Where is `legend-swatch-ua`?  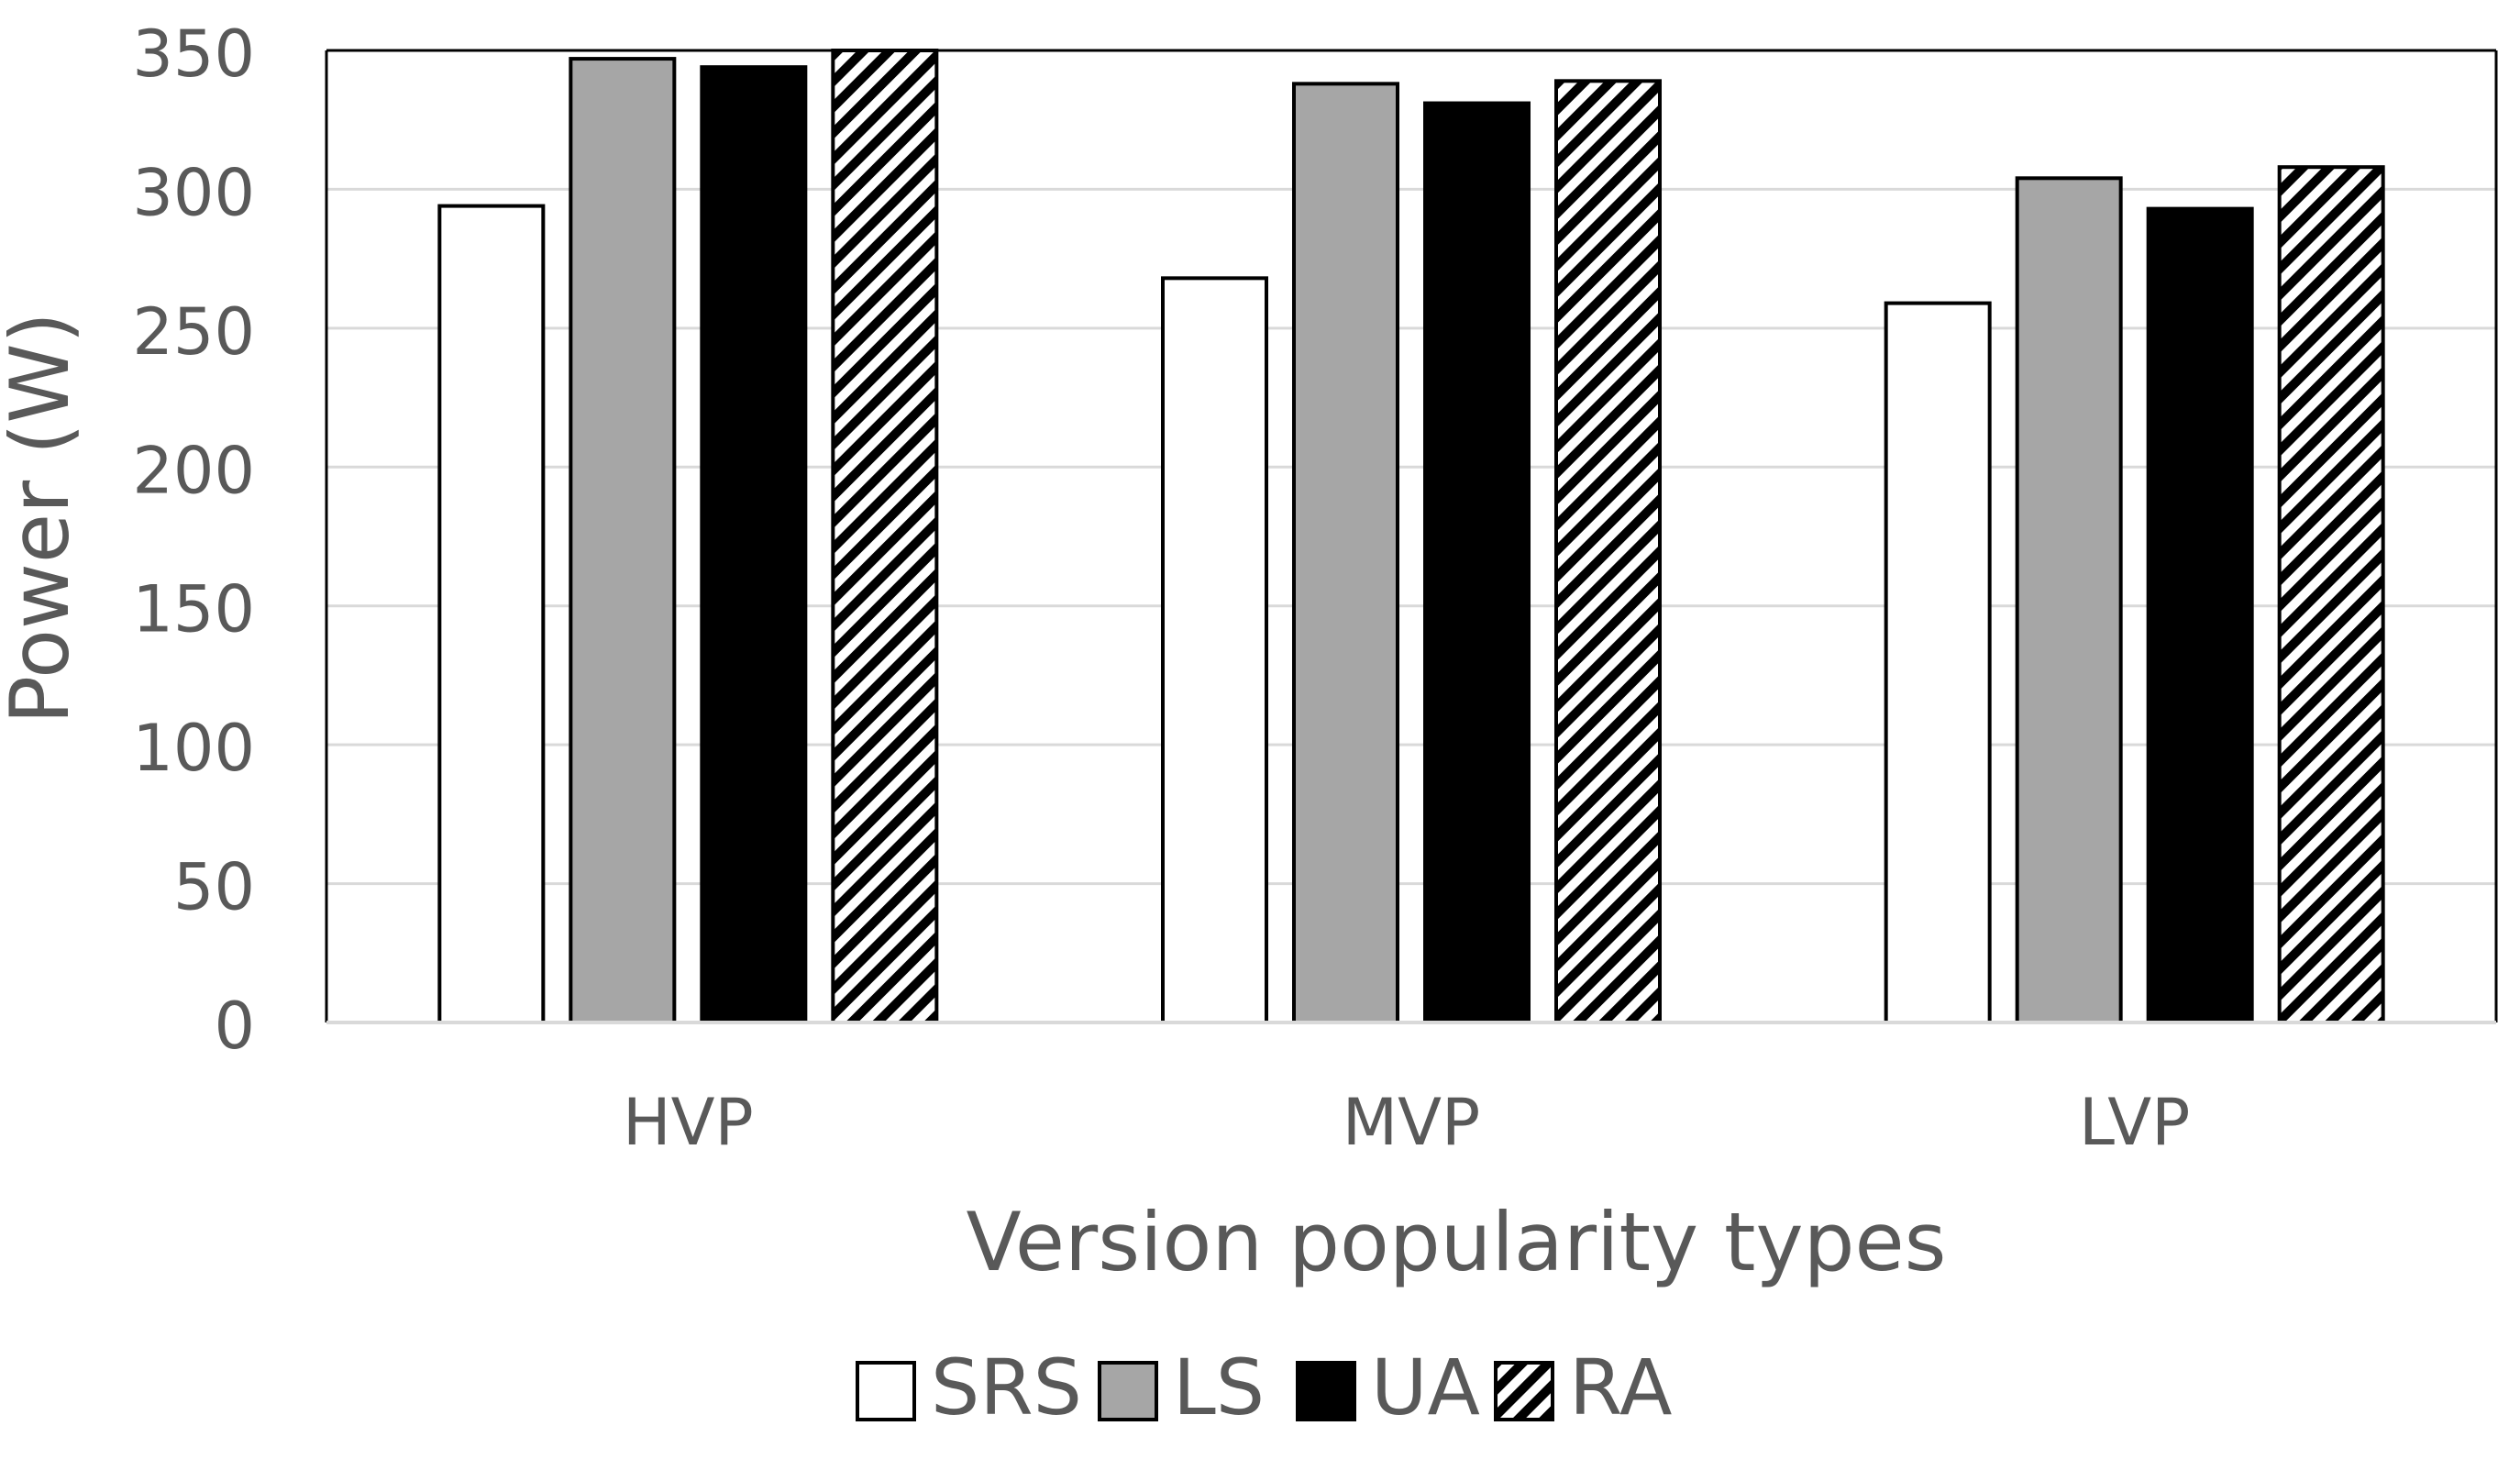 legend-swatch-ua is located at coordinates (1326, 1391).